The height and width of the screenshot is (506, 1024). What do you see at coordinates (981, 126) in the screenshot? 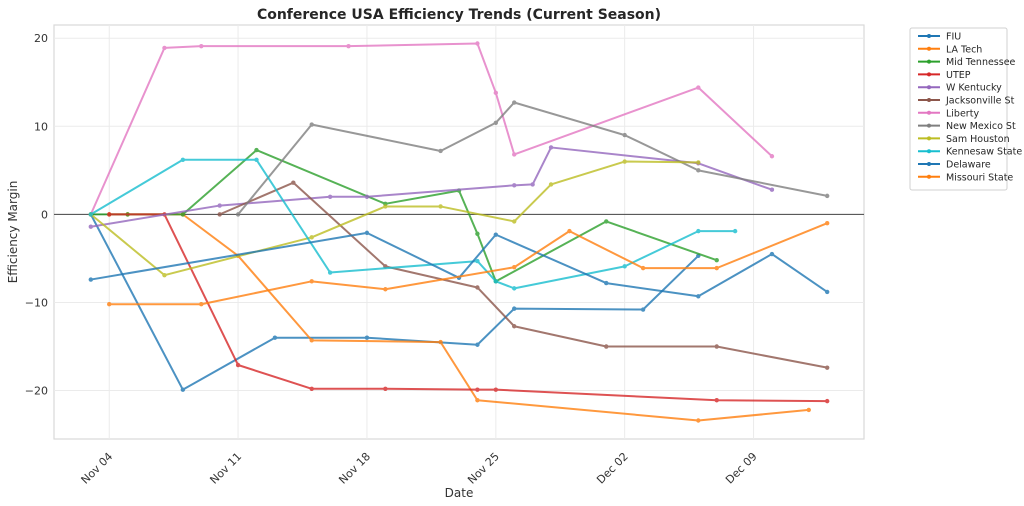
I see `legend-label: New Mexico St` at bounding box center [981, 126].